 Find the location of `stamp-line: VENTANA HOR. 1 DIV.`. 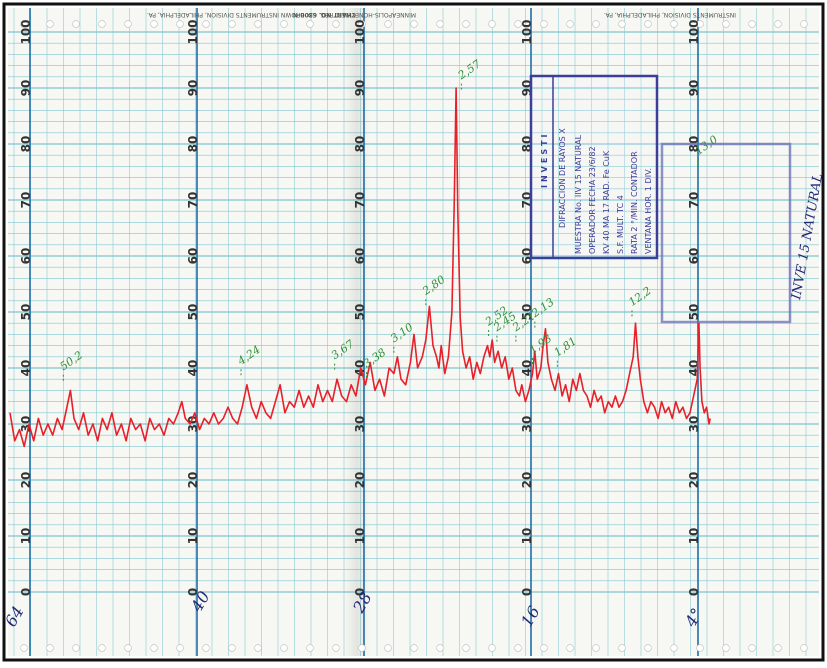

stamp-line: VENTANA HOR. 1 DIV. is located at coordinates (648, 211).